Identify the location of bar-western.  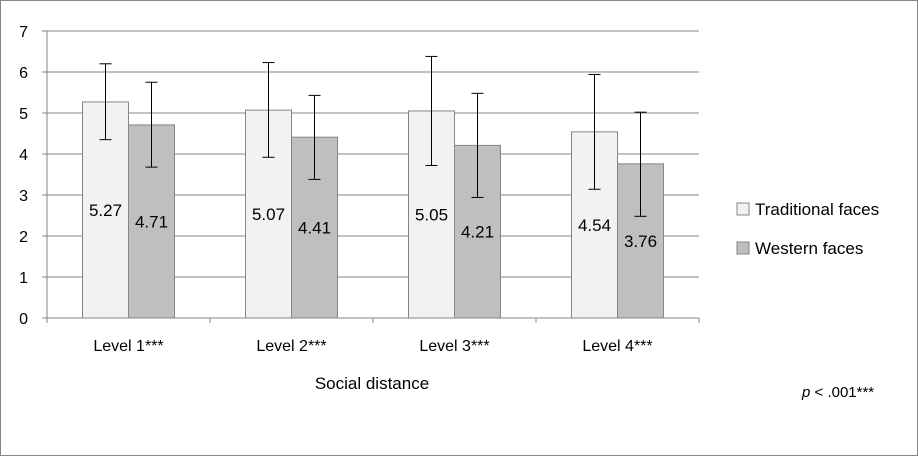
(640, 241).